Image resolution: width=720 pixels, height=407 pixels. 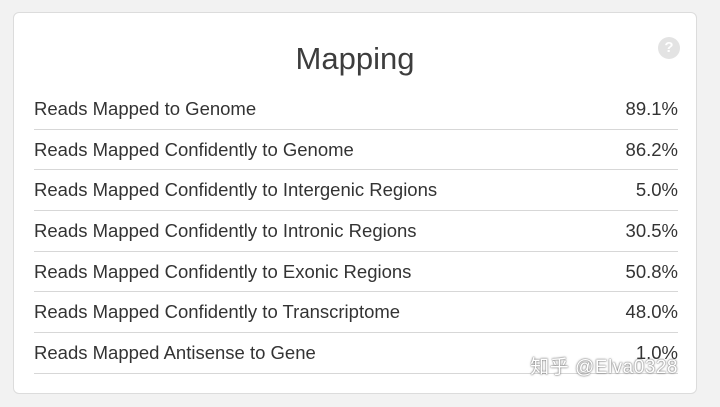 I want to click on watermark: 知乎 @Elva0328, so click(x=604, y=367).